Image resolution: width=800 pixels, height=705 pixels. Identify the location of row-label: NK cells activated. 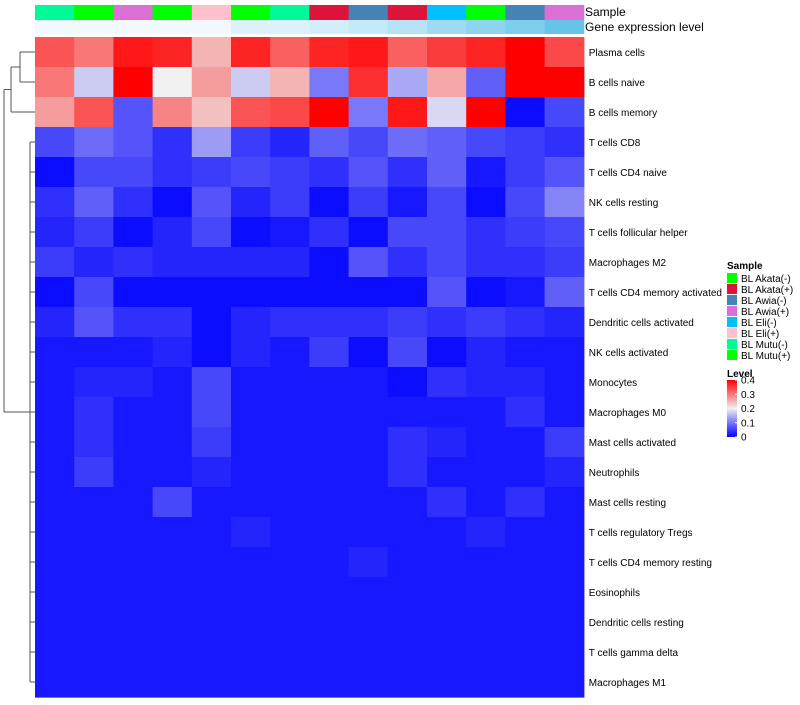
(628, 353).